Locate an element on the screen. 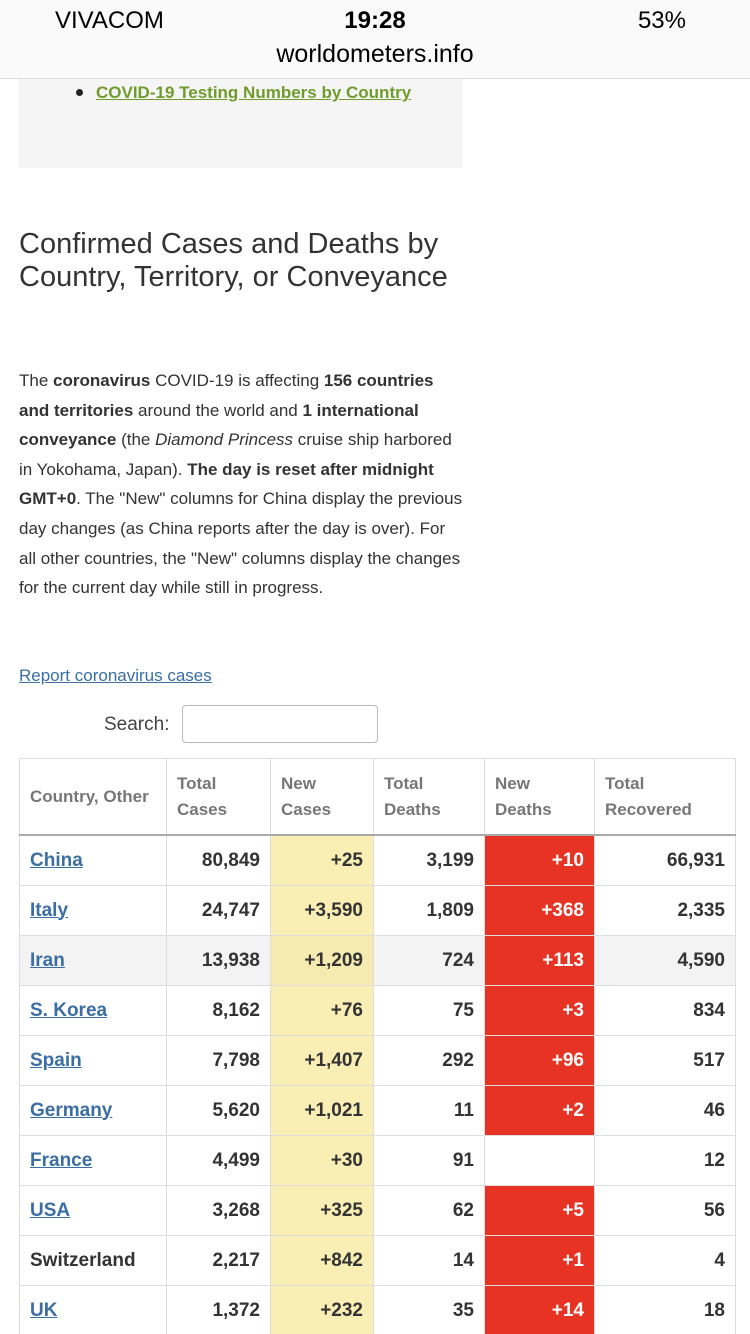 The image size is (750, 1334). table-cell: 46 is located at coordinates (665, 1110).